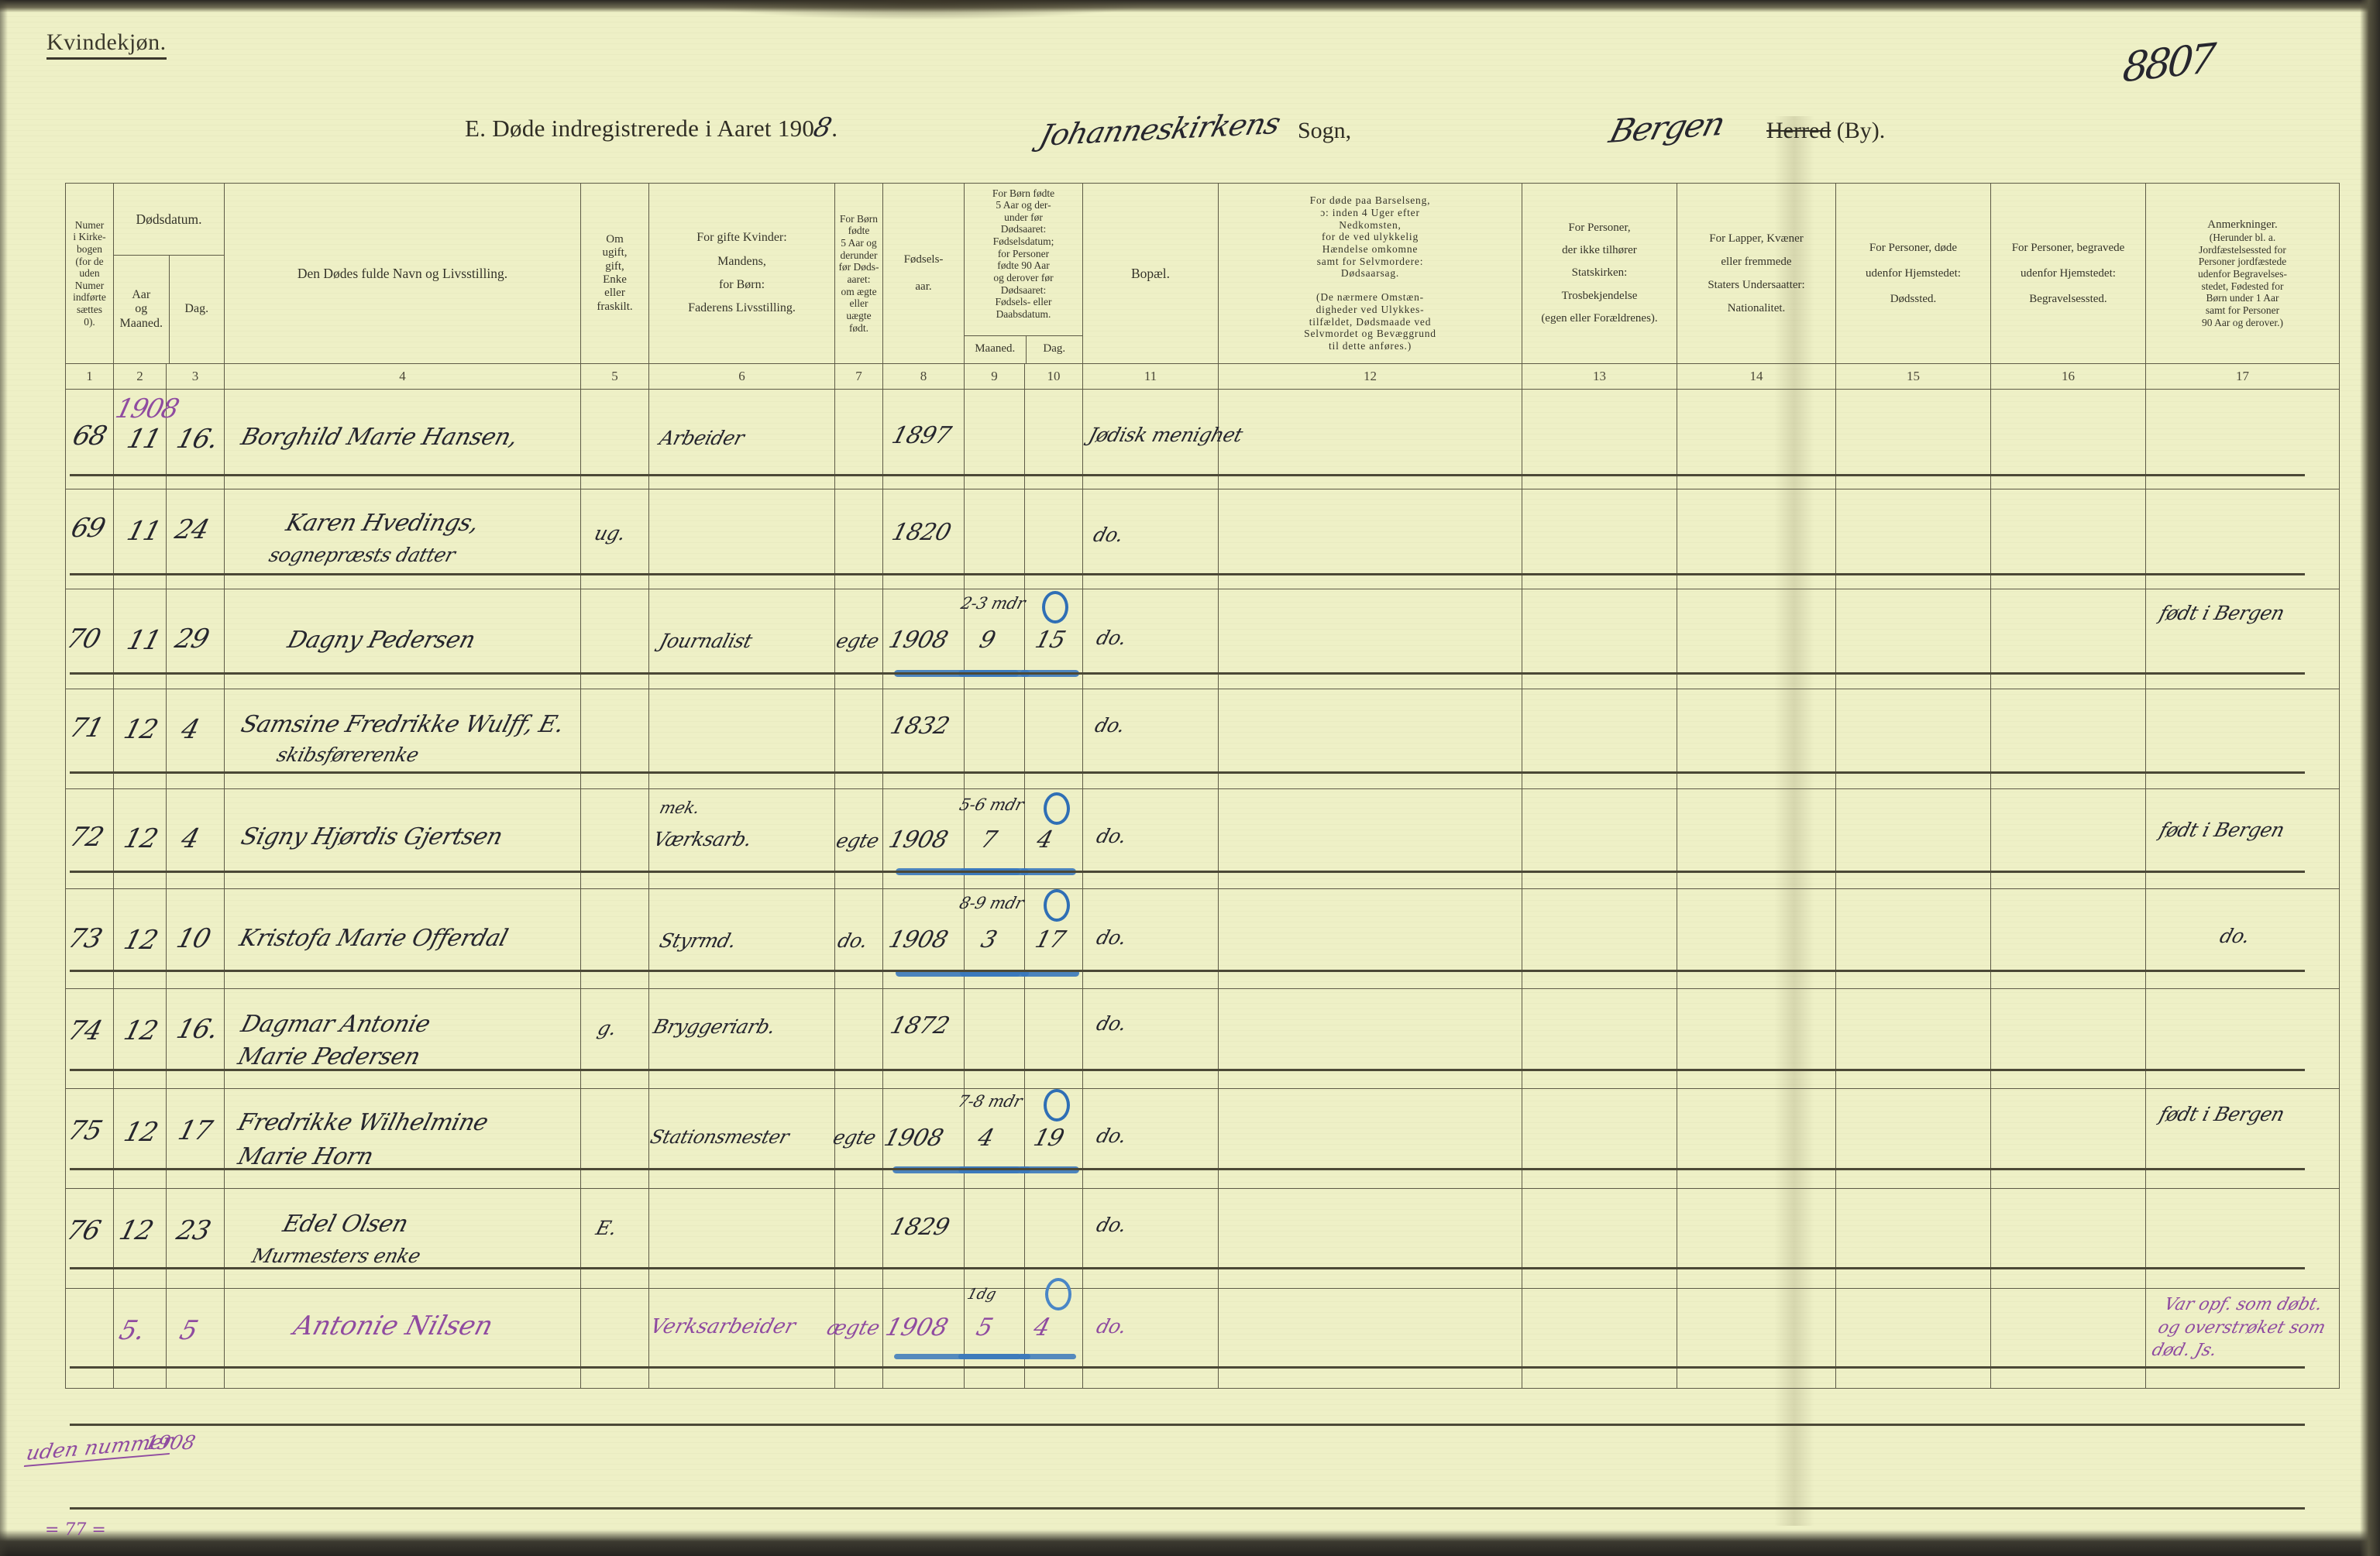 The width and height of the screenshot is (2380, 1556). What do you see at coordinates (1826, 131) in the screenshot?
I see `herred-label: Herred (By).` at bounding box center [1826, 131].